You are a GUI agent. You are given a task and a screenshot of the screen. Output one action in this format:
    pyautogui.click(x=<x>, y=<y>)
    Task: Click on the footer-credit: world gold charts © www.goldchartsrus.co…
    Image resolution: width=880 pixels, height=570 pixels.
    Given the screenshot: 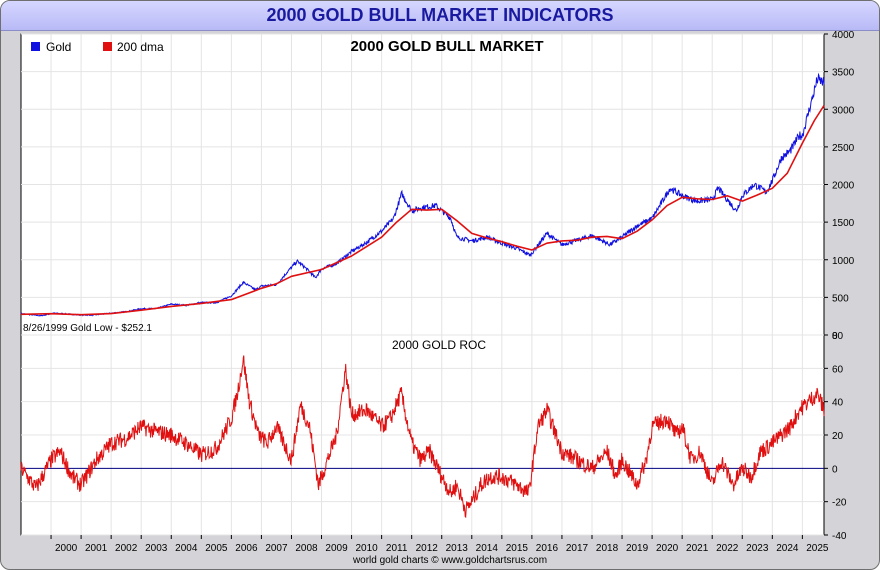 What is the action you would take?
    pyautogui.click(x=449, y=560)
    